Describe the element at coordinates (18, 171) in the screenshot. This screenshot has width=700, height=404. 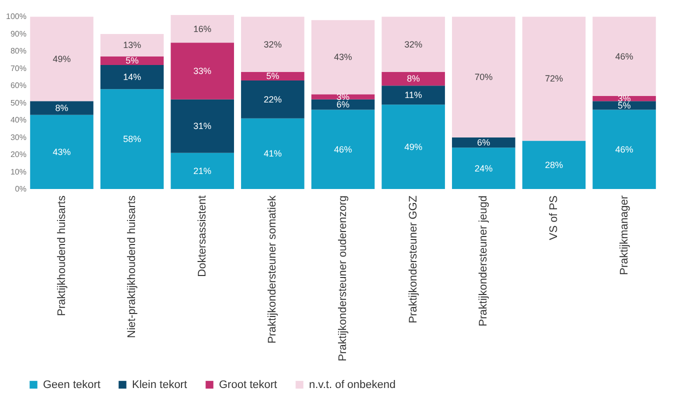
I see `y-tick-label: 10%` at that location.